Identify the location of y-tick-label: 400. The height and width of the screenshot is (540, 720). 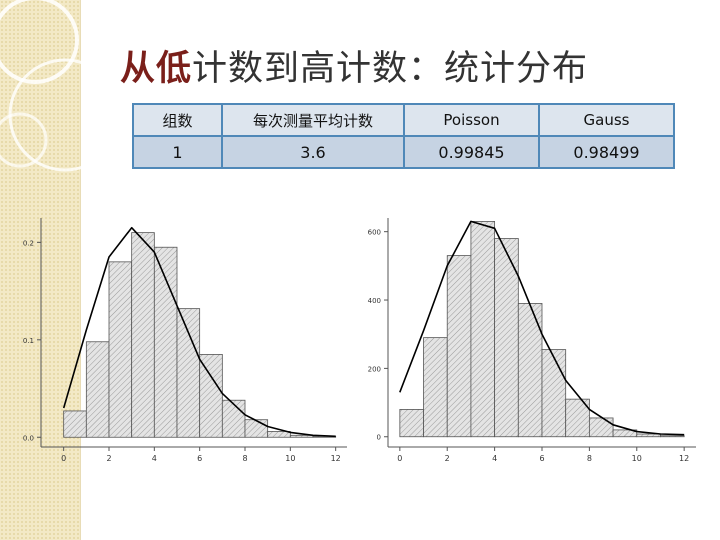
(374, 301).